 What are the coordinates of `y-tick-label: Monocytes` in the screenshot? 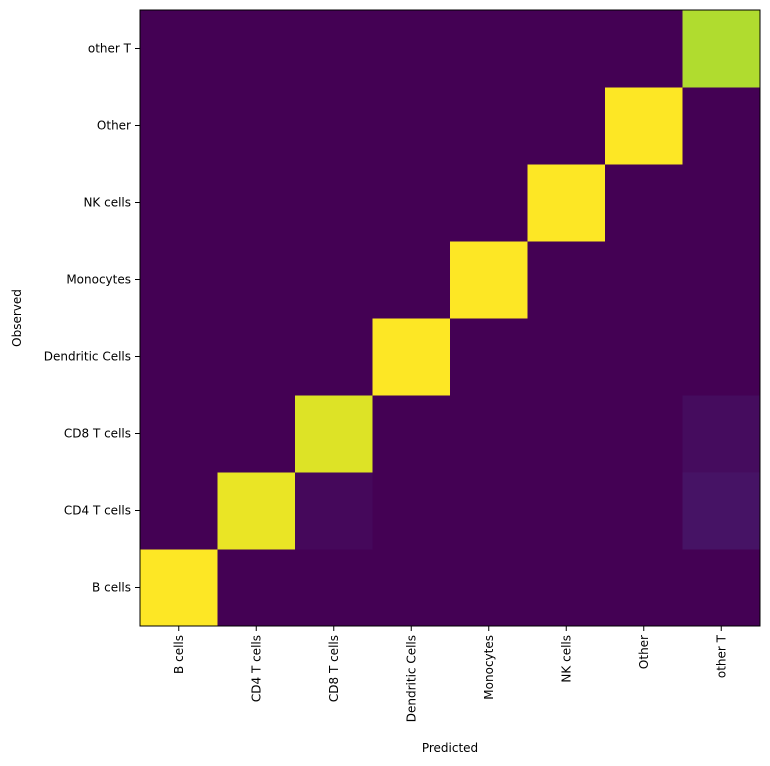 It's located at (98, 280).